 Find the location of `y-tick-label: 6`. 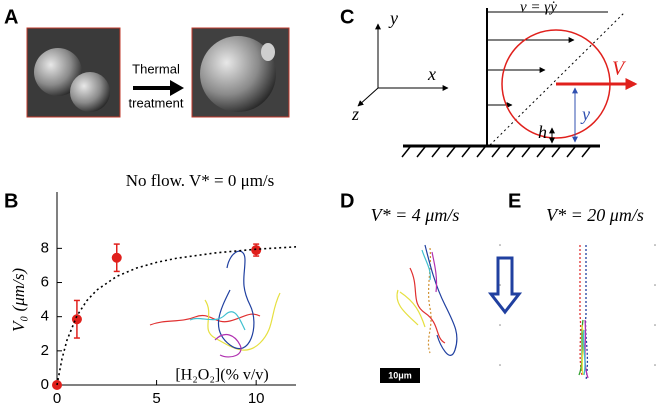

y-tick-label: 6 is located at coordinates (45, 281).